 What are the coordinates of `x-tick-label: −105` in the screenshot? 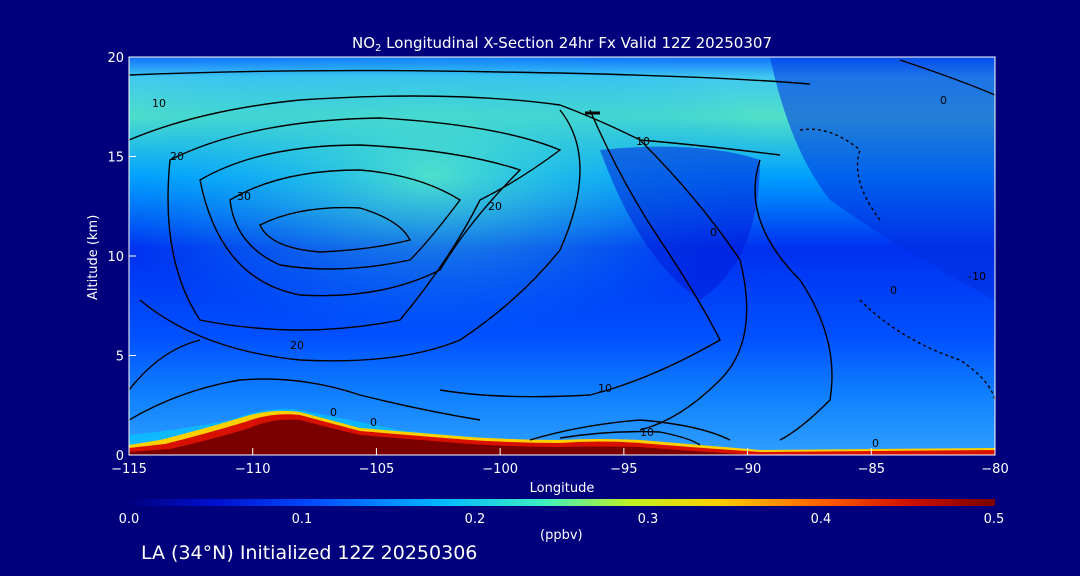 It's located at (377, 469).